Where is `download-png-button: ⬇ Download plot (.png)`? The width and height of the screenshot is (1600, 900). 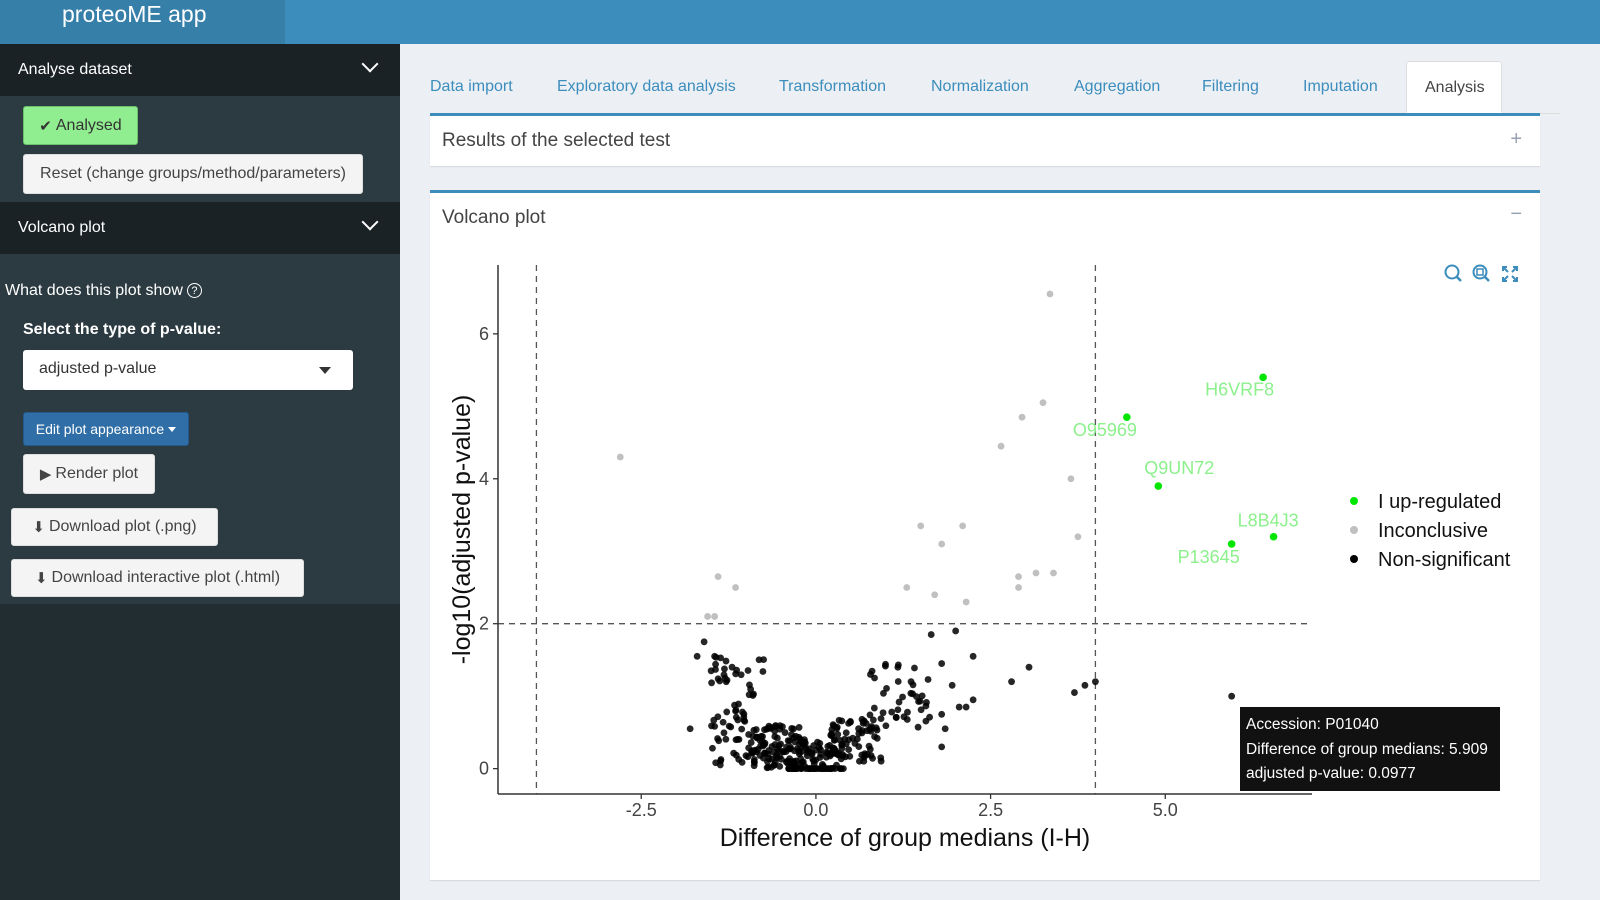 download-png-button: ⬇ Download plot (.png) is located at coordinates (114, 527).